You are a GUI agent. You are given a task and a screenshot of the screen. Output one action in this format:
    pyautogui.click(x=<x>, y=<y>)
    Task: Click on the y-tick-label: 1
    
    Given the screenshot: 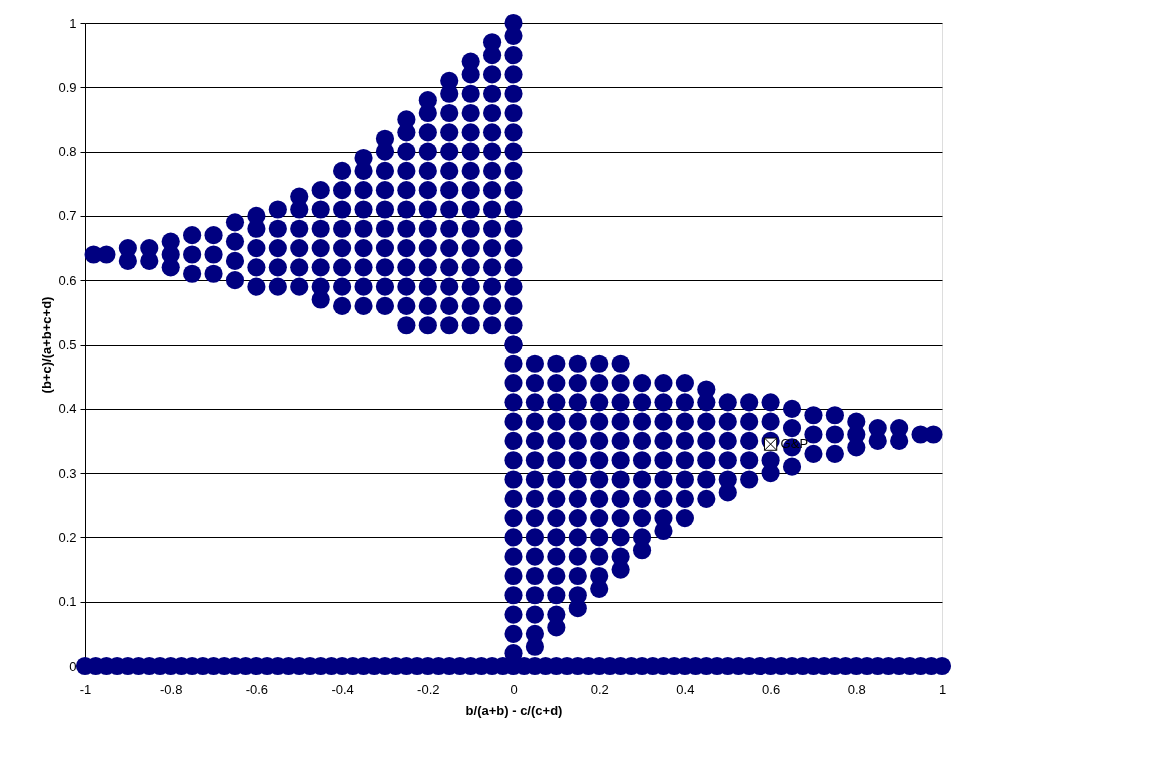 What is the action you would take?
    pyautogui.click(x=73, y=23)
    